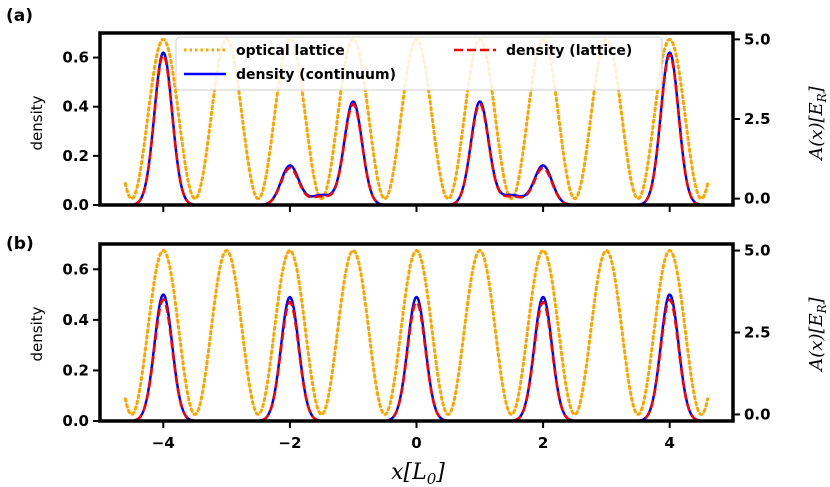 This screenshot has height=487, width=830. What do you see at coordinates (163, 443) in the screenshot?
I see `xtick-label-b: −4` at bounding box center [163, 443].